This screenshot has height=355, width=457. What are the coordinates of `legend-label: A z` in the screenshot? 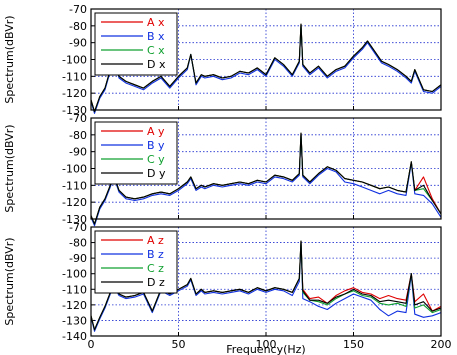 It's located at (155, 240).